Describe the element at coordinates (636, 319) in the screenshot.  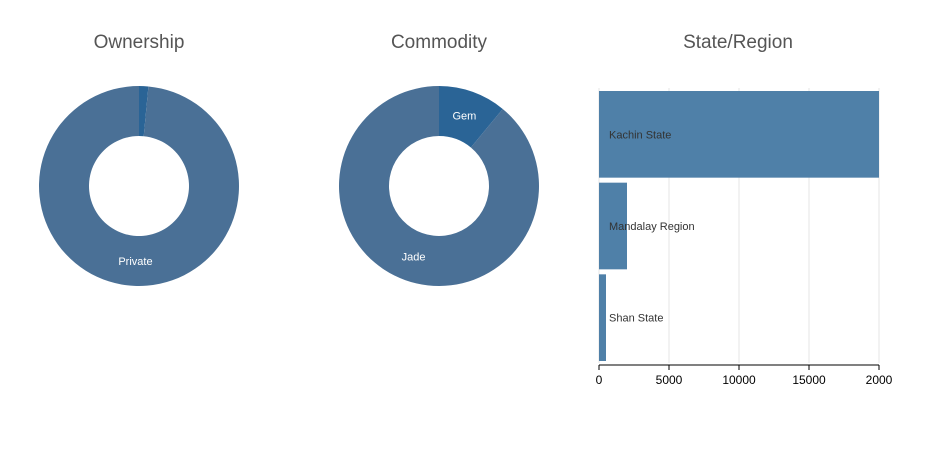
I see `bar-label-shan-state: Shan State` at that location.